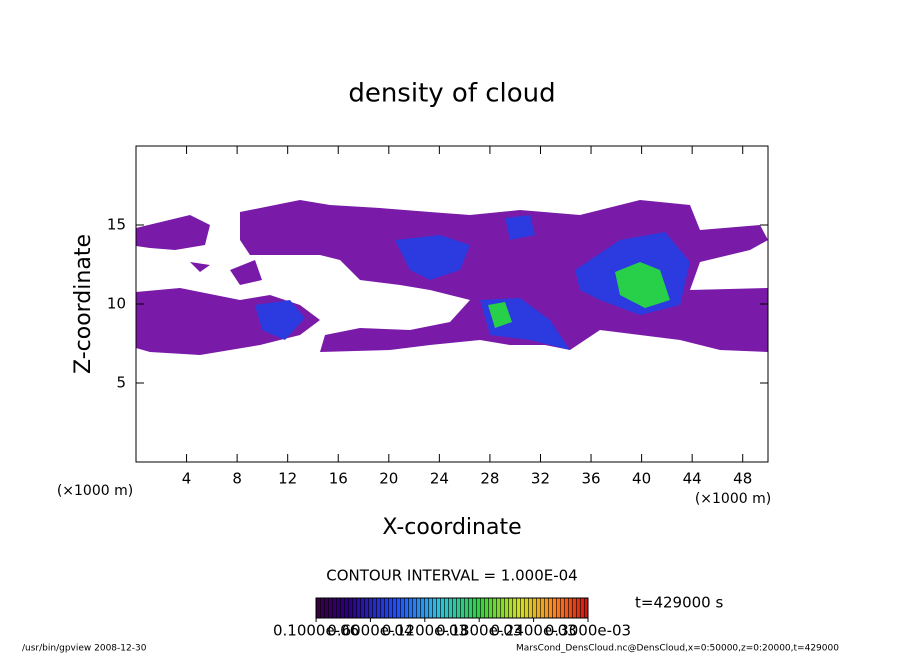 The width and height of the screenshot is (904, 658). Describe the element at coordinates (116, 304) in the screenshot. I see `y-tick-label: 10` at that location.